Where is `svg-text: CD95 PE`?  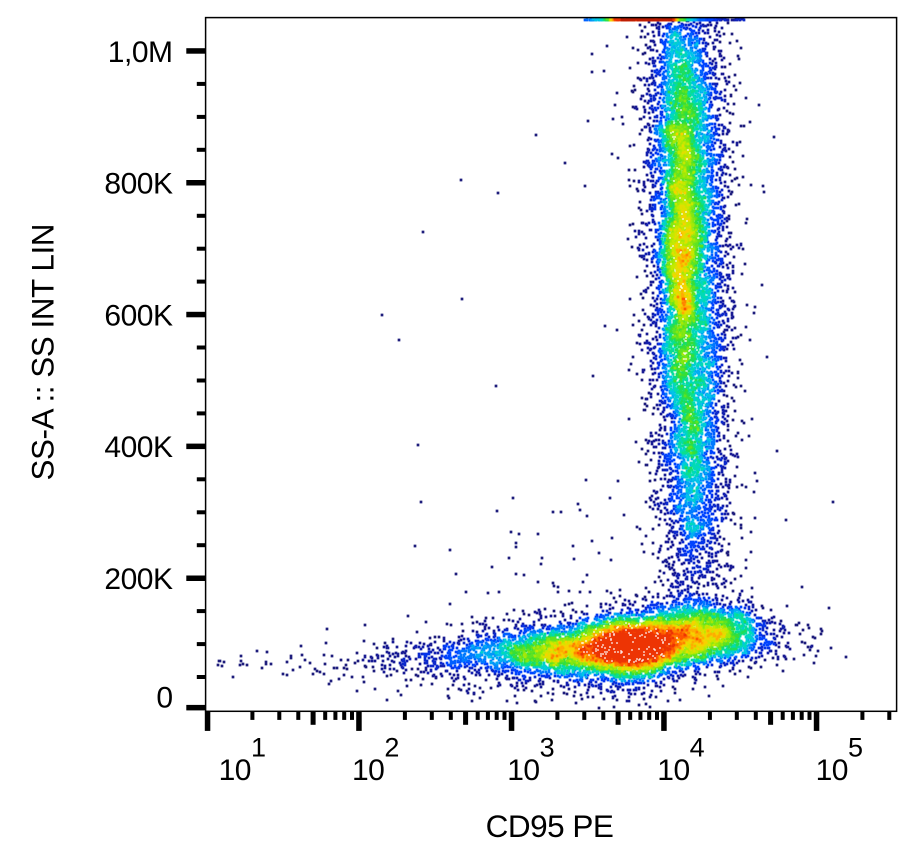 svg-text: CD95 PE is located at coordinates (550, 826).